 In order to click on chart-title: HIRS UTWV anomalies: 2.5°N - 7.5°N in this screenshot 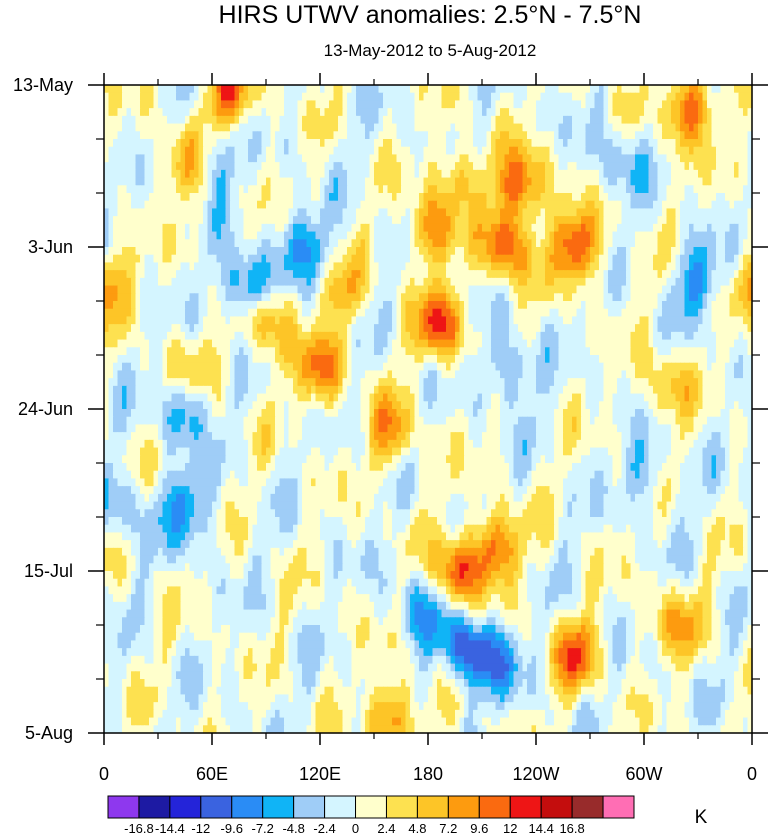, I will do `click(430, 15)`.